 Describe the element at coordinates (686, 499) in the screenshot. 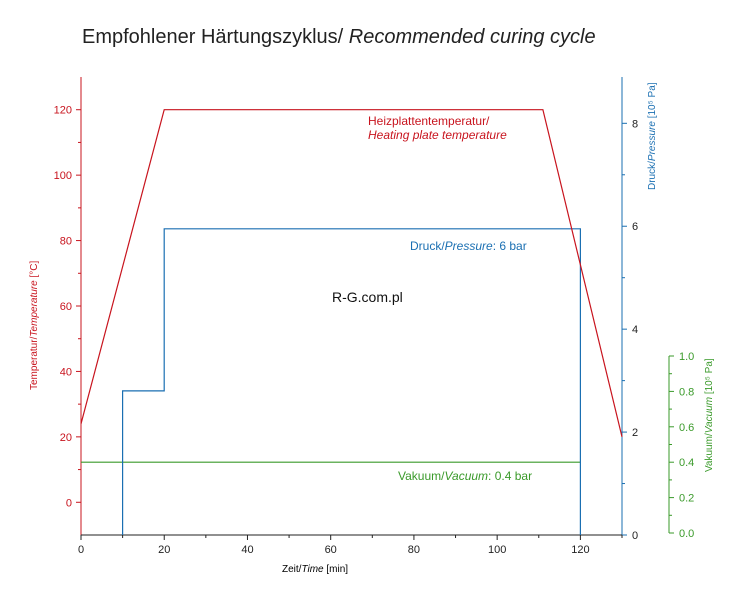

I see `vacuum-tick-label: 0.2` at that location.